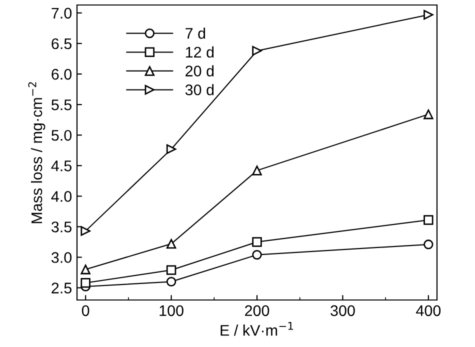 Image resolution: width=475 pixels, height=347 pixels. Describe the element at coordinates (62, 44) in the screenshot. I see `y-tick-label: 6.5` at that location.